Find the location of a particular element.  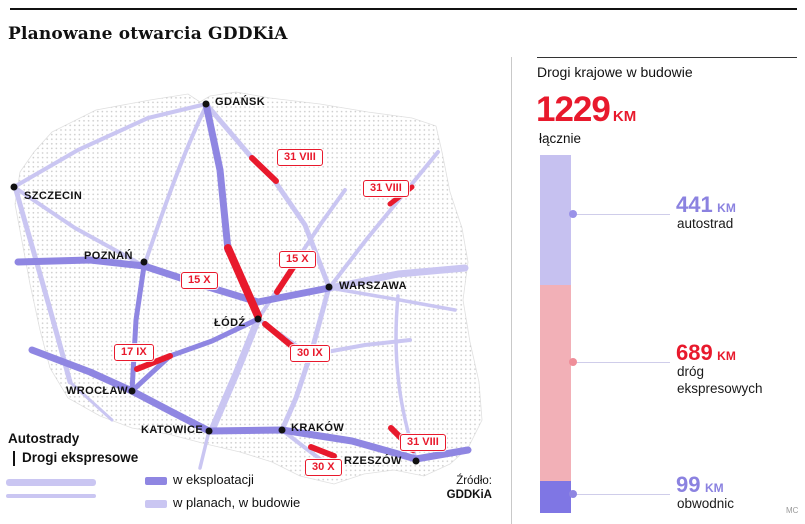

city-label-wroclaw: WROCŁAW is located at coordinates (97, 391).